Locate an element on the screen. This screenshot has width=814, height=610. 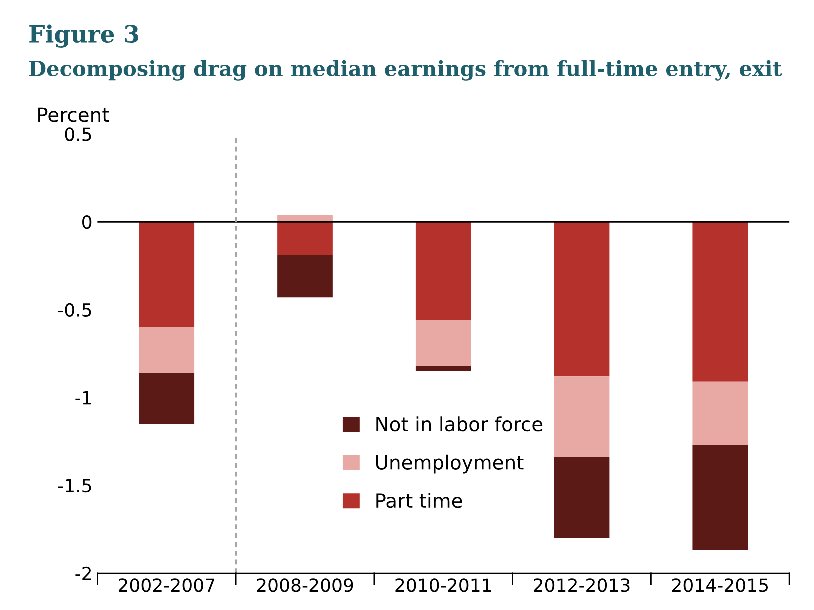
legend-label: Not in labor force is located at coordinates (459, 424).